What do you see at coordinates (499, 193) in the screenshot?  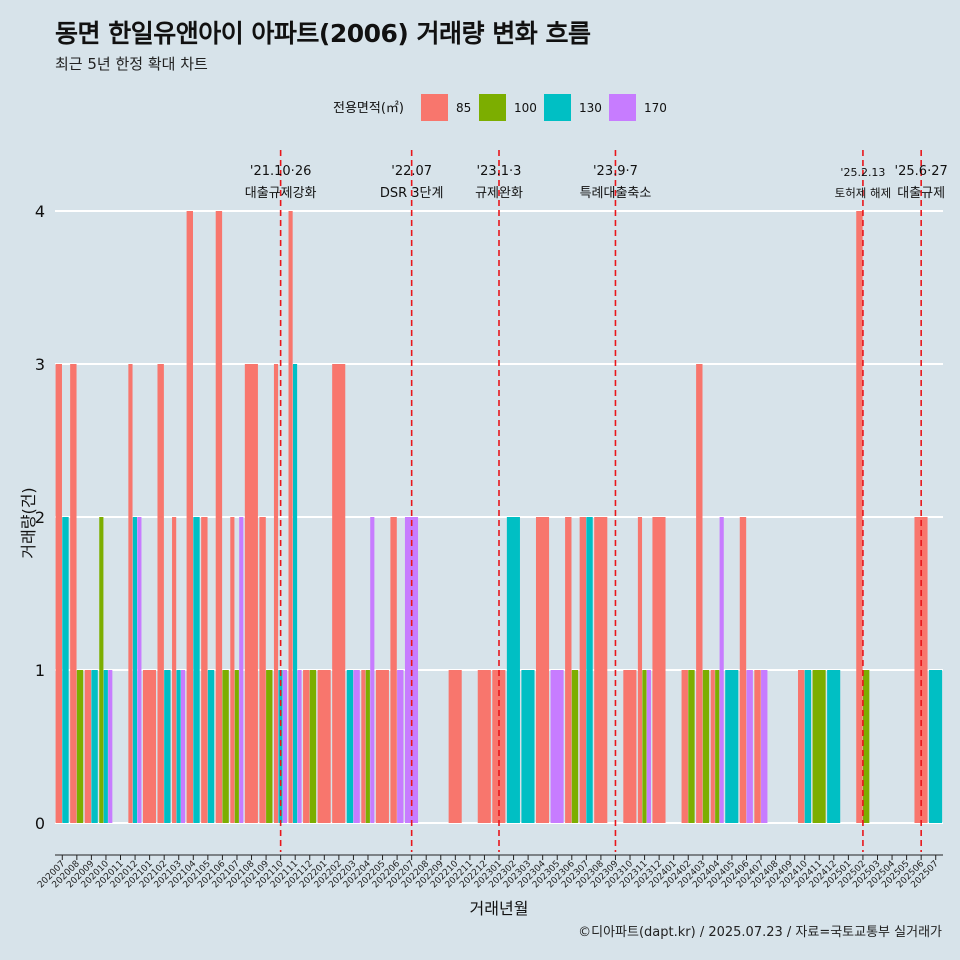 I see `event-name-label: 규제완화` at bounding box center [499, 193].